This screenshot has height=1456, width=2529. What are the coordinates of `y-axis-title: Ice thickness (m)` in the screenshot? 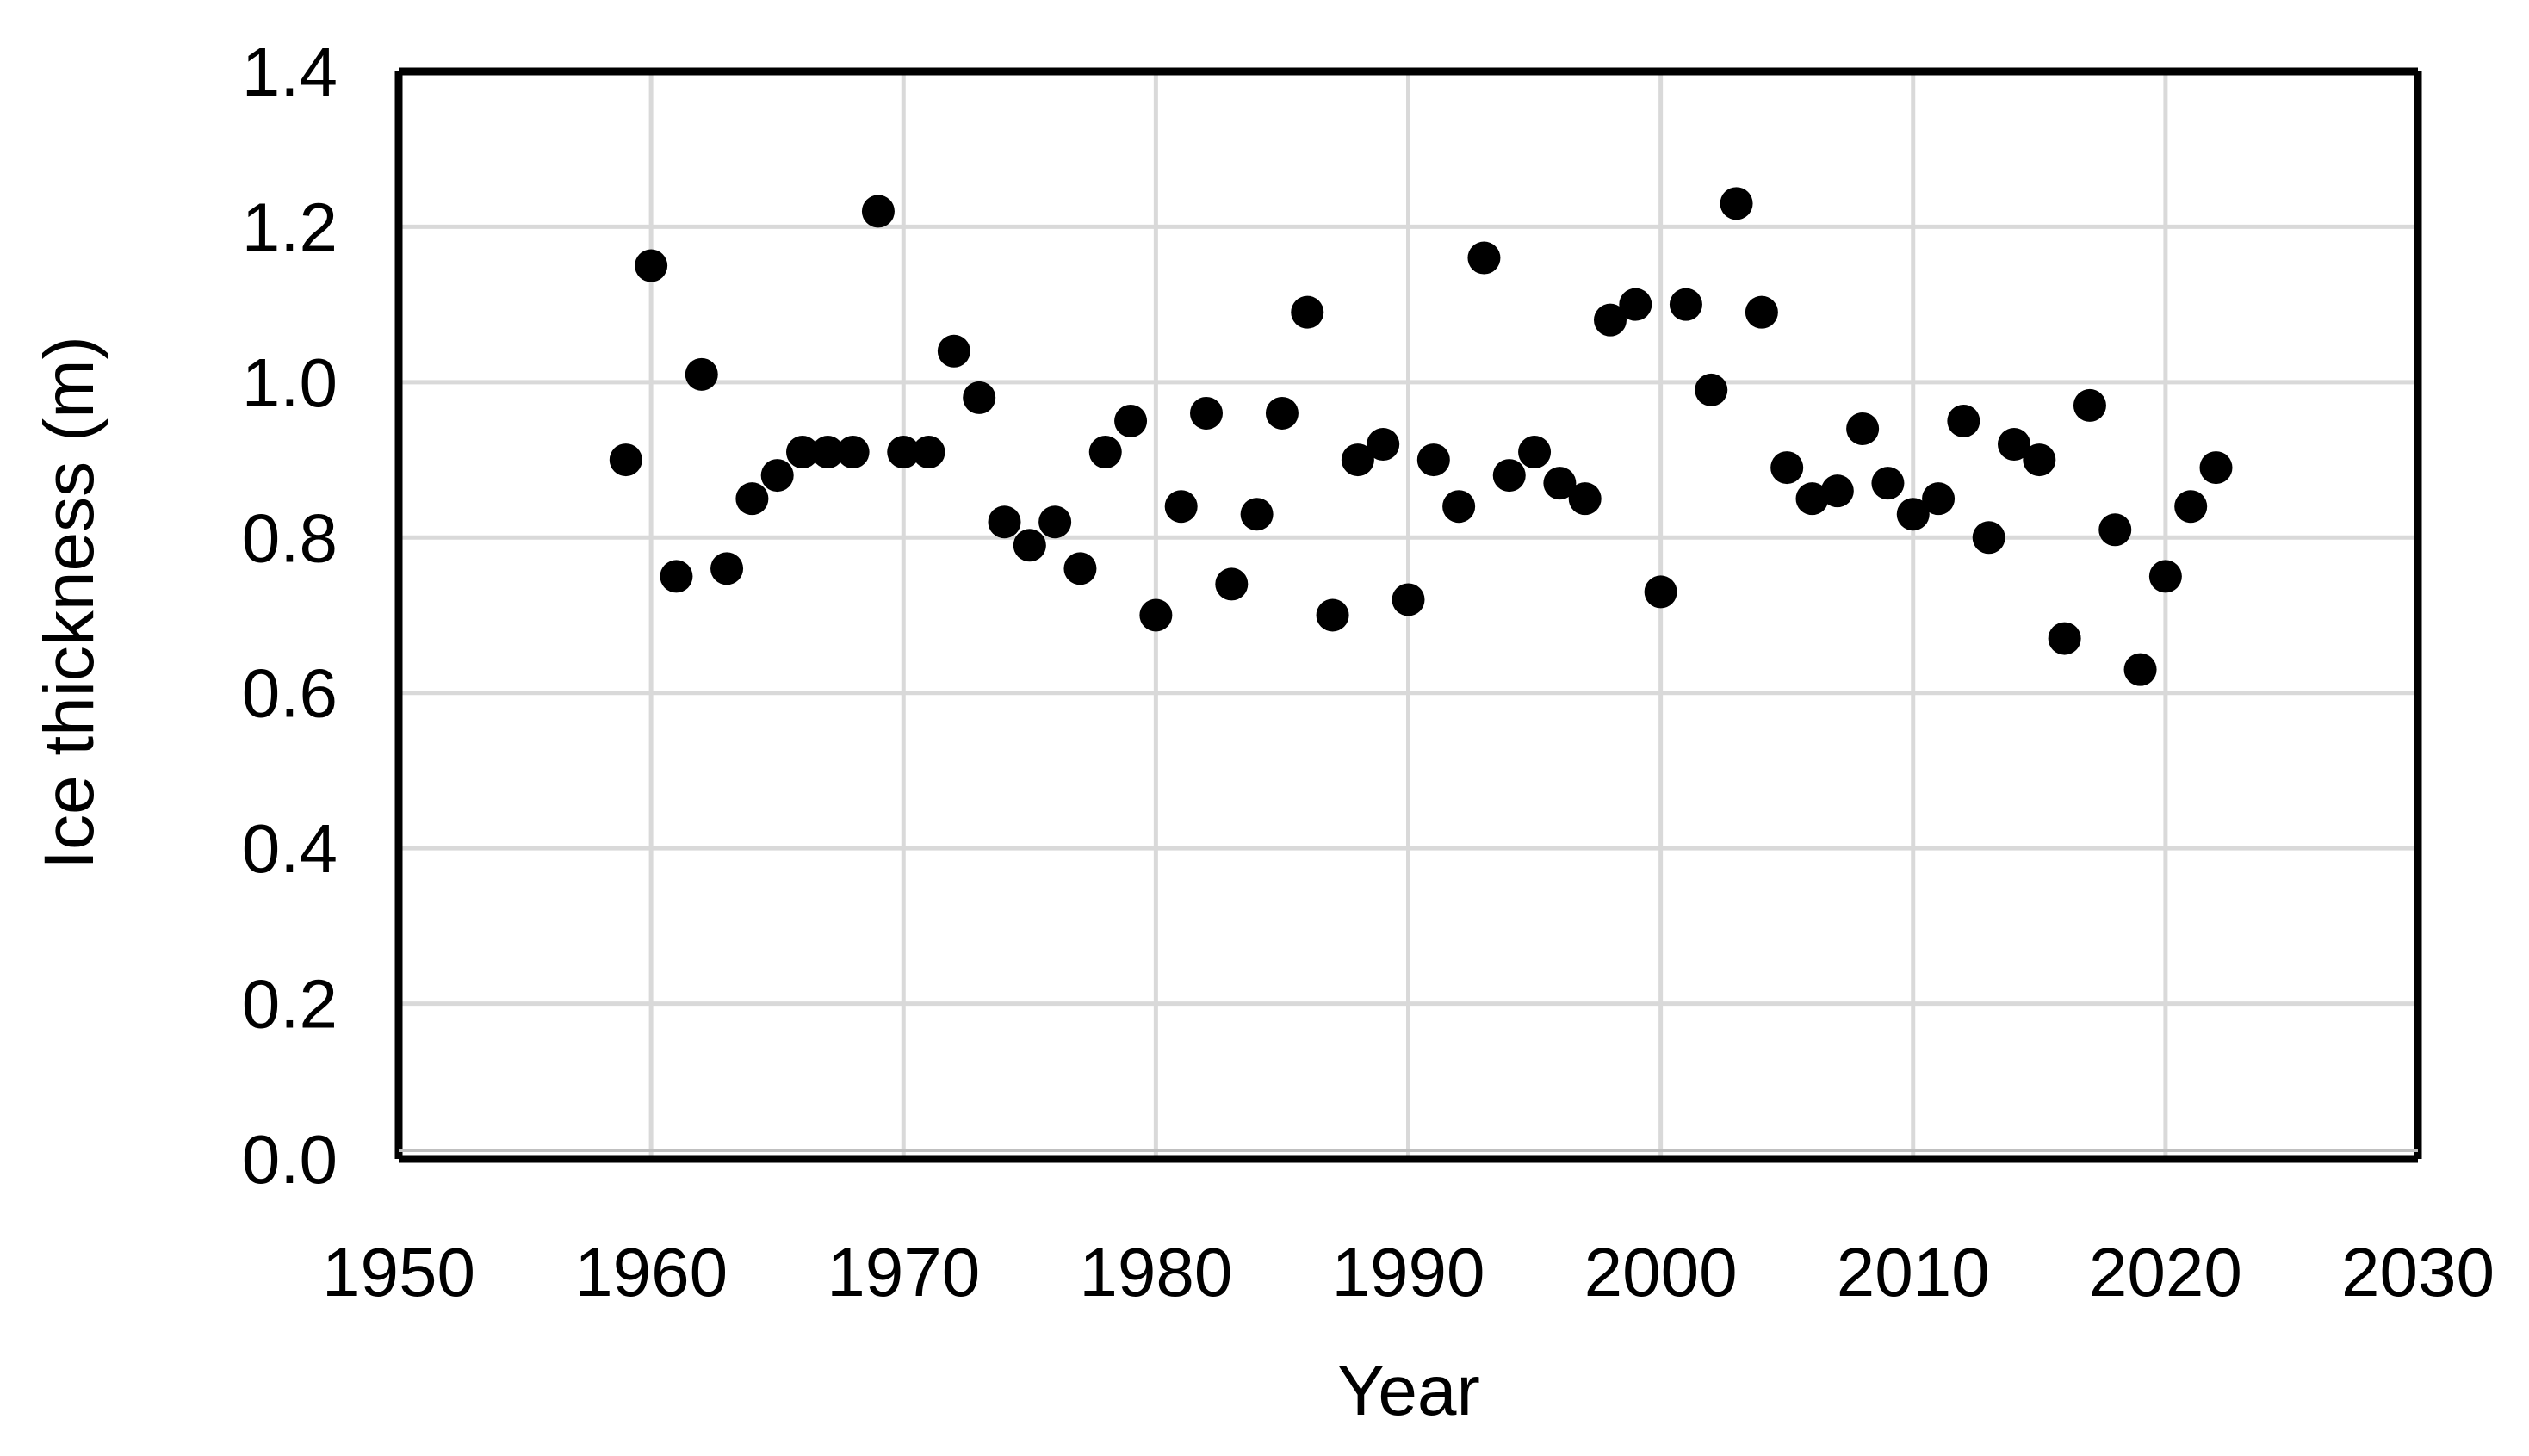 It's located at (69, 603).